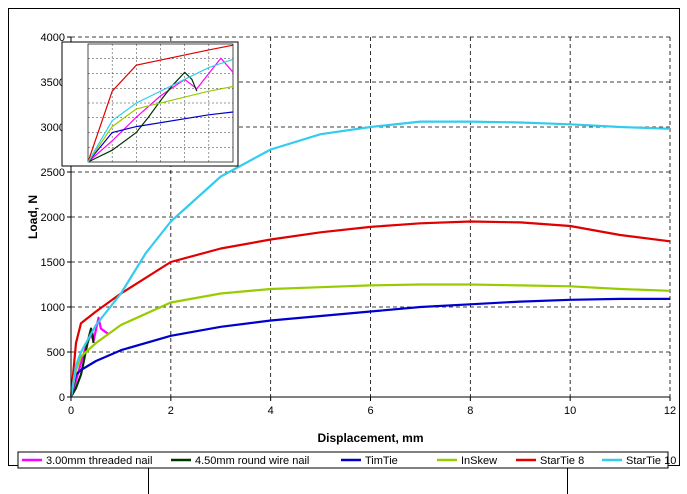 This screenshot has width=687, height=494. I want to click on y-tick-label: 2500, so click(53, 173).